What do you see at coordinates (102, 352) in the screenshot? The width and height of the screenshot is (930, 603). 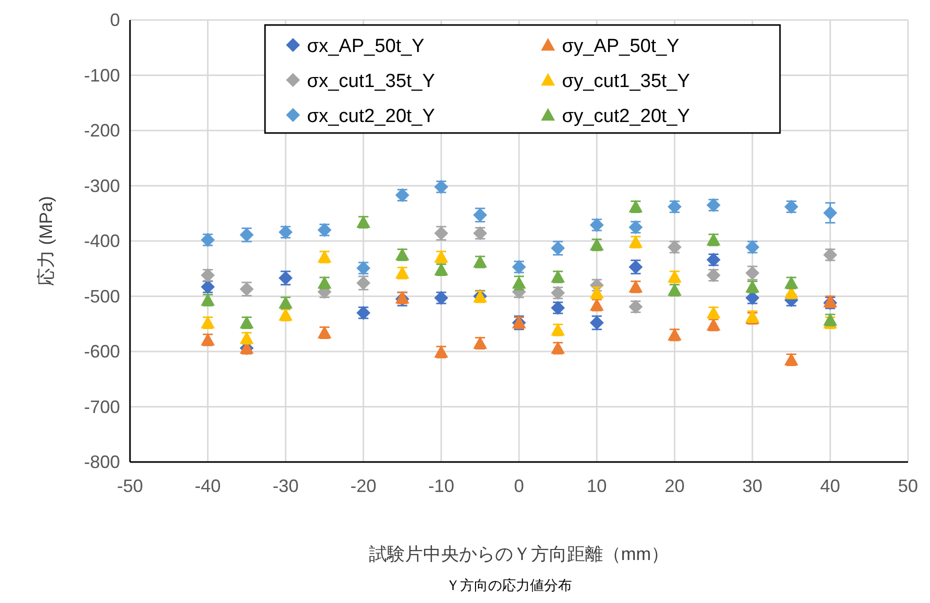 I see `y-tick-label: -600` at bounding box center [102, 352].